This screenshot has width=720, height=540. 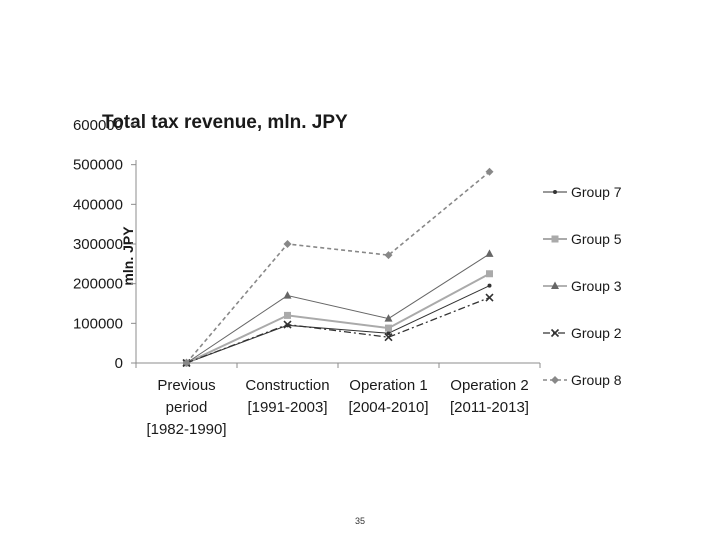 I want to click on y-tick-label: 400000, so click(x=98, y=204).